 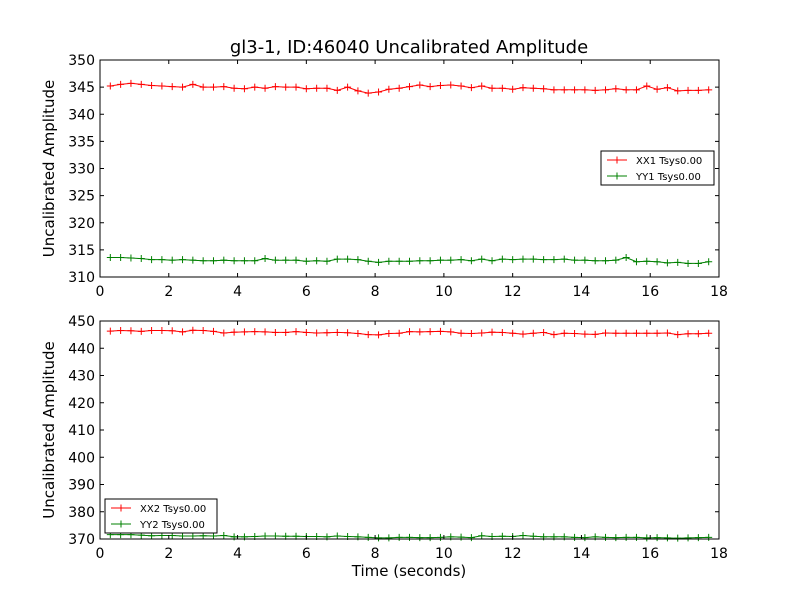 I want to click on y-tick-label: 350, so click(x=81, y=61).